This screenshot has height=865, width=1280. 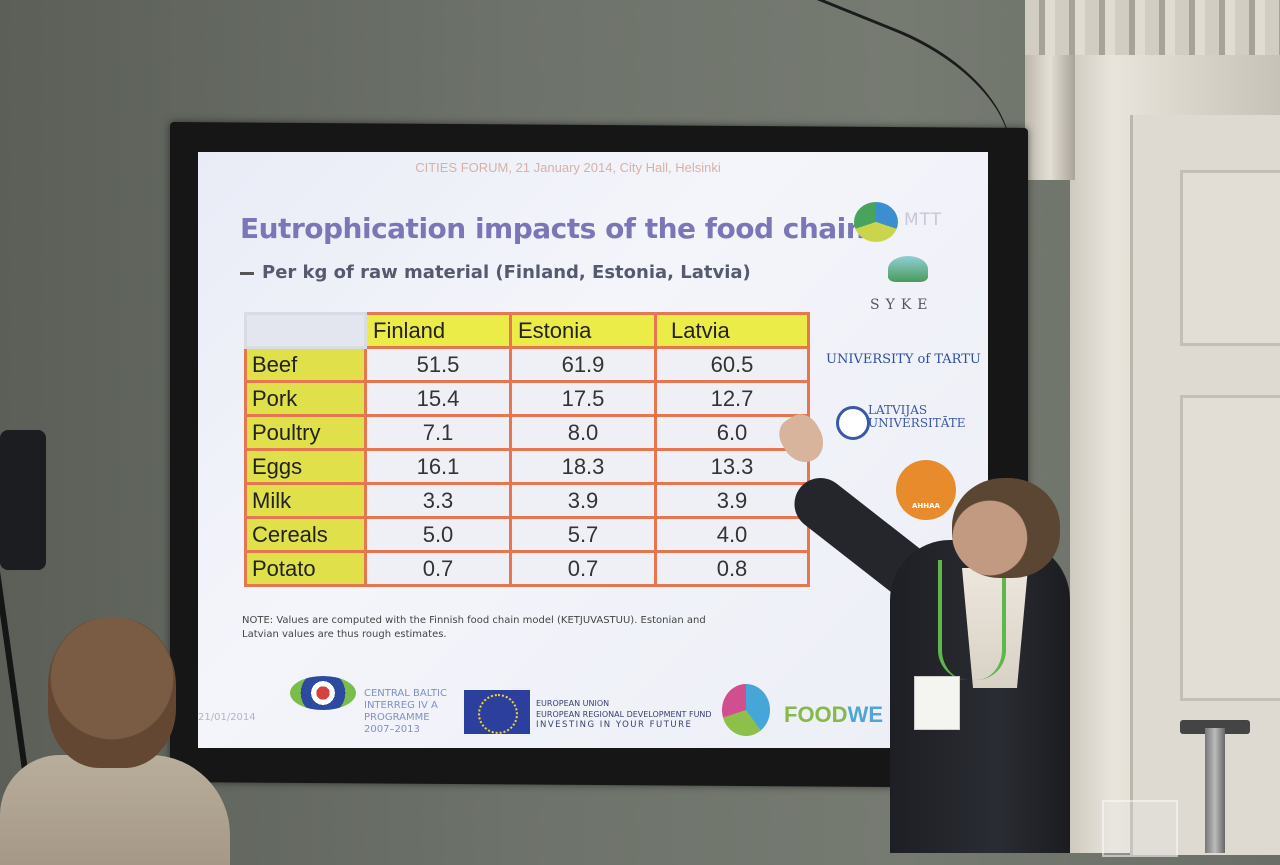 I want to click on syke-logo-icon, so click(x=908, y=269).